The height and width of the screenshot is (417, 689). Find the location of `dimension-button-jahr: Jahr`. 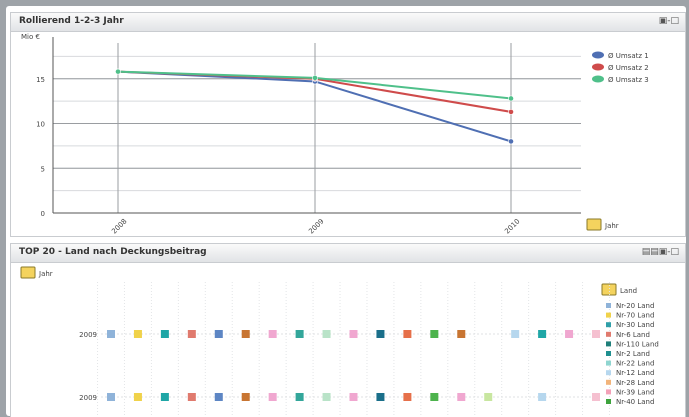

dimension-button-jahr: Jahr is located at coordinates (36, 272).